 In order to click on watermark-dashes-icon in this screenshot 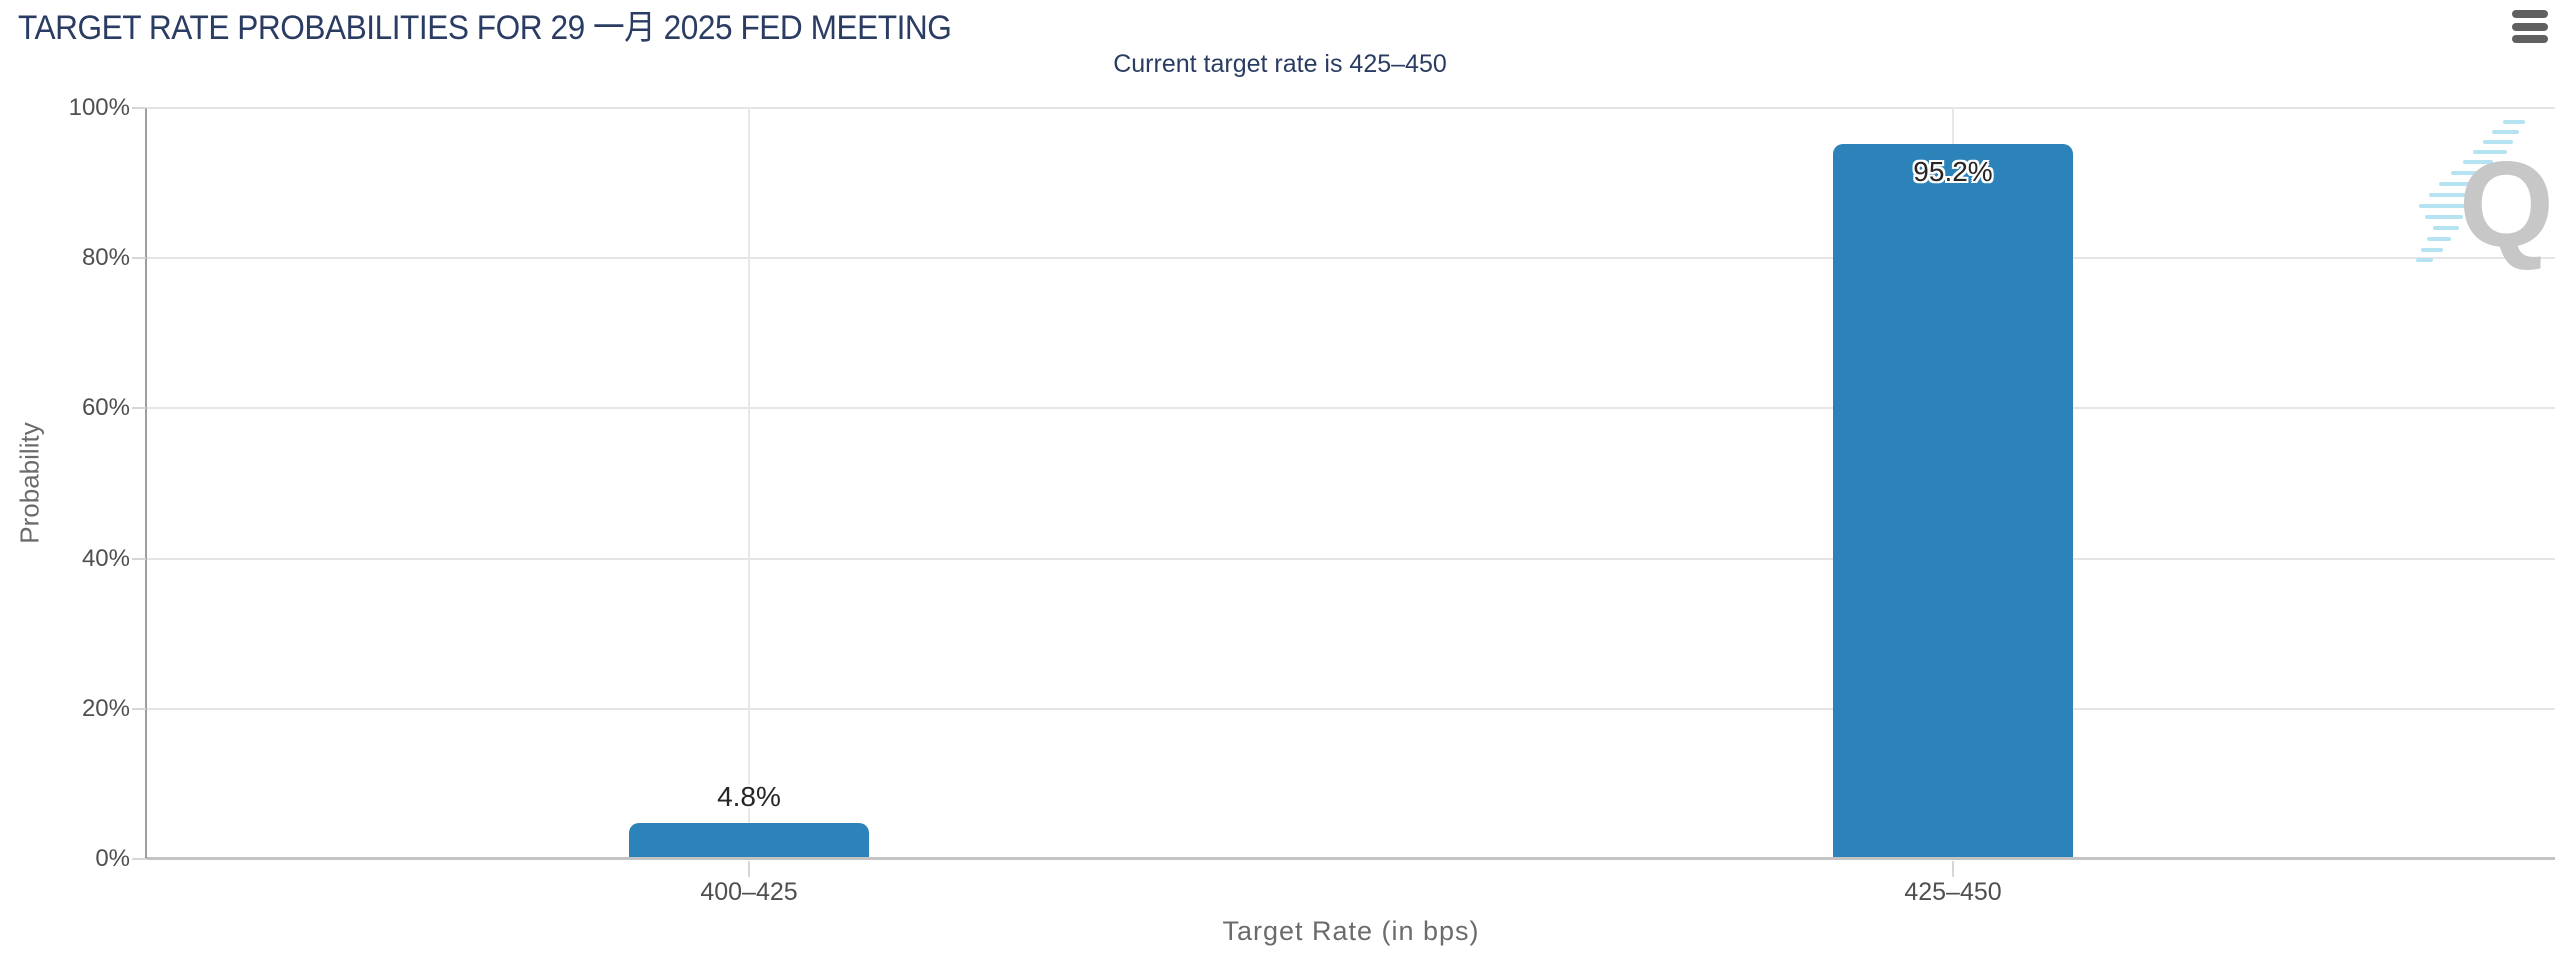, I will do `click(2470, 191)`.